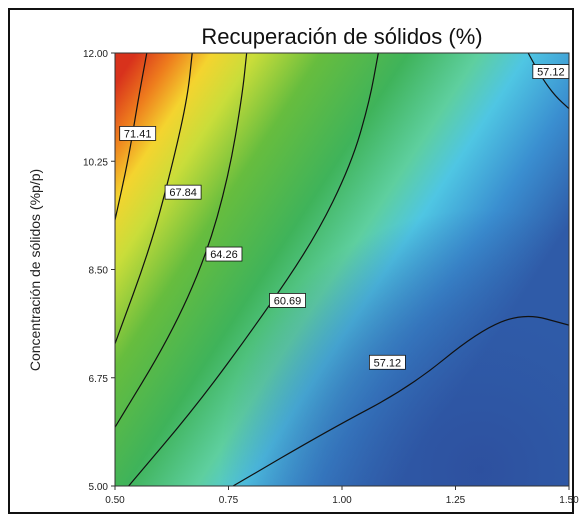 The height and width of the screenshot is (526, 584). I want to click on contour-label-4: 57.12, so click(387, 362).